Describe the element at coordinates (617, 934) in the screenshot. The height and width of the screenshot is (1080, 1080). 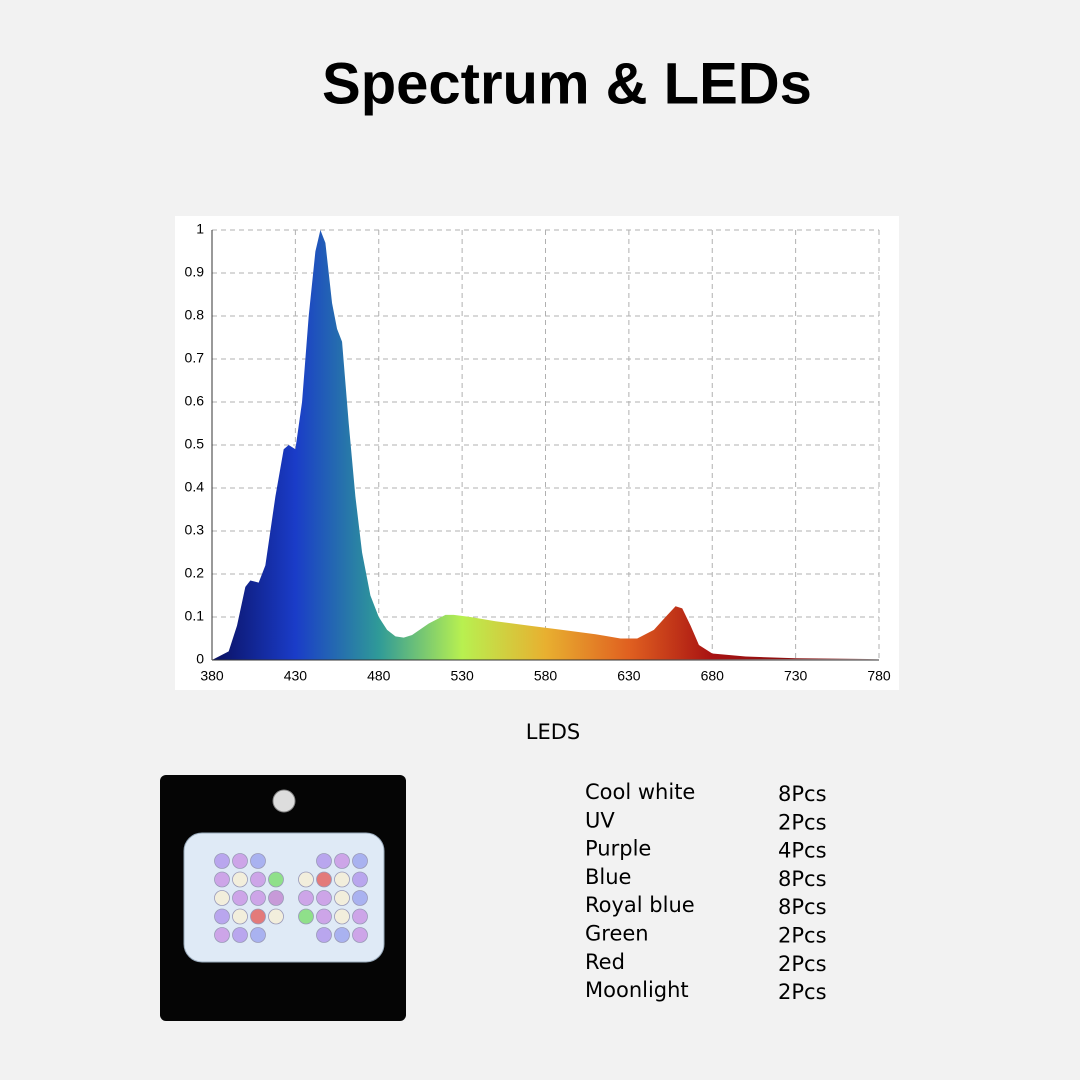
I see `led-name: Green` at that location.